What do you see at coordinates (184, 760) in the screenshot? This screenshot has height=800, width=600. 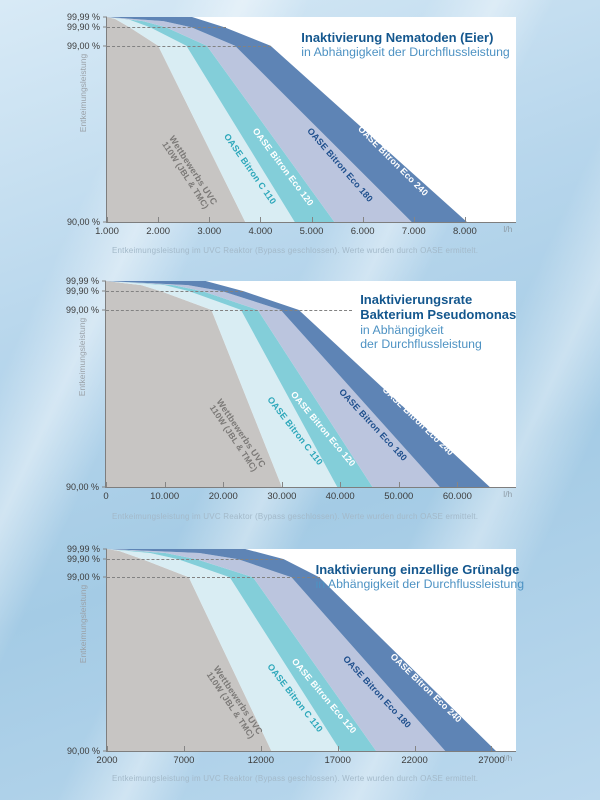 I see `xtick-7000: 7000` at bounding box center [184, 760].